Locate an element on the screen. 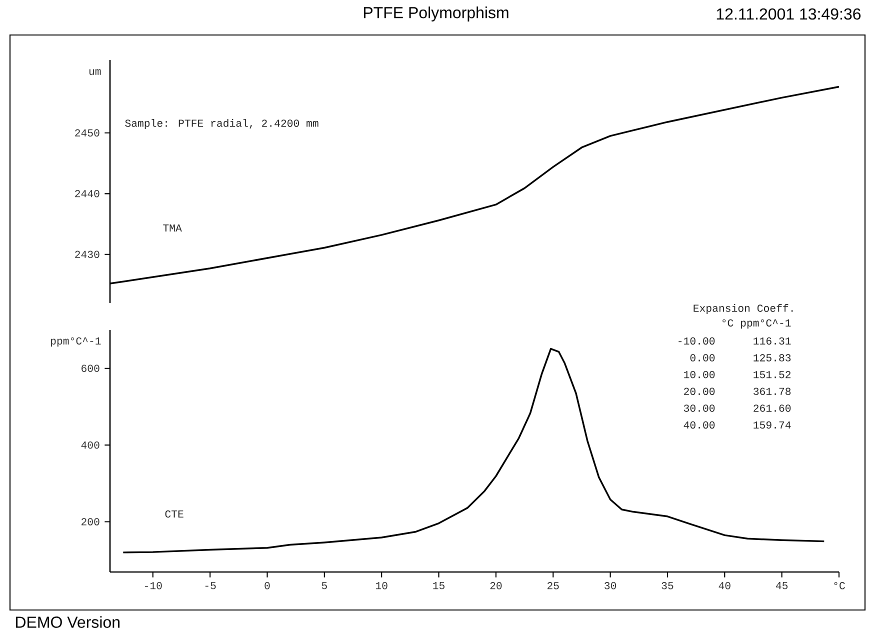 Image resolution: width=871 pixels, height=633 pixels. x-tick-label: 25 is located at coordinates (553, 586).